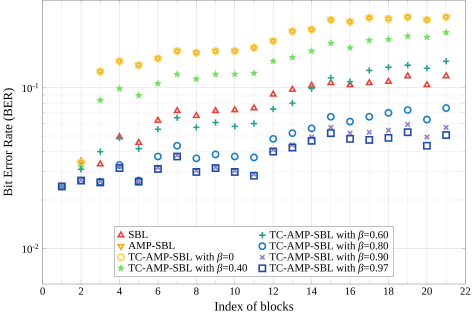 The image size is (474, 314). I want to click on y-tick-label: 10$^{-1}$, so click(30, 87).